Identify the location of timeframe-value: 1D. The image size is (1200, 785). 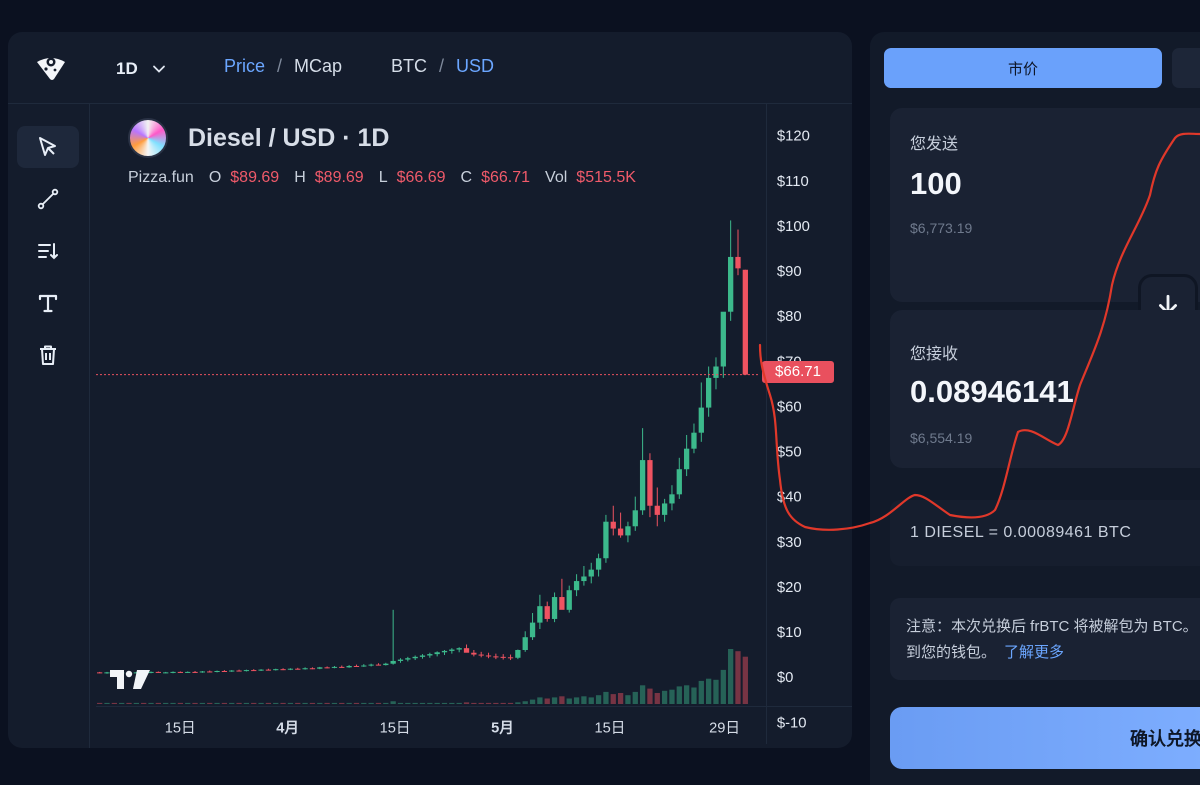
(127, 68).